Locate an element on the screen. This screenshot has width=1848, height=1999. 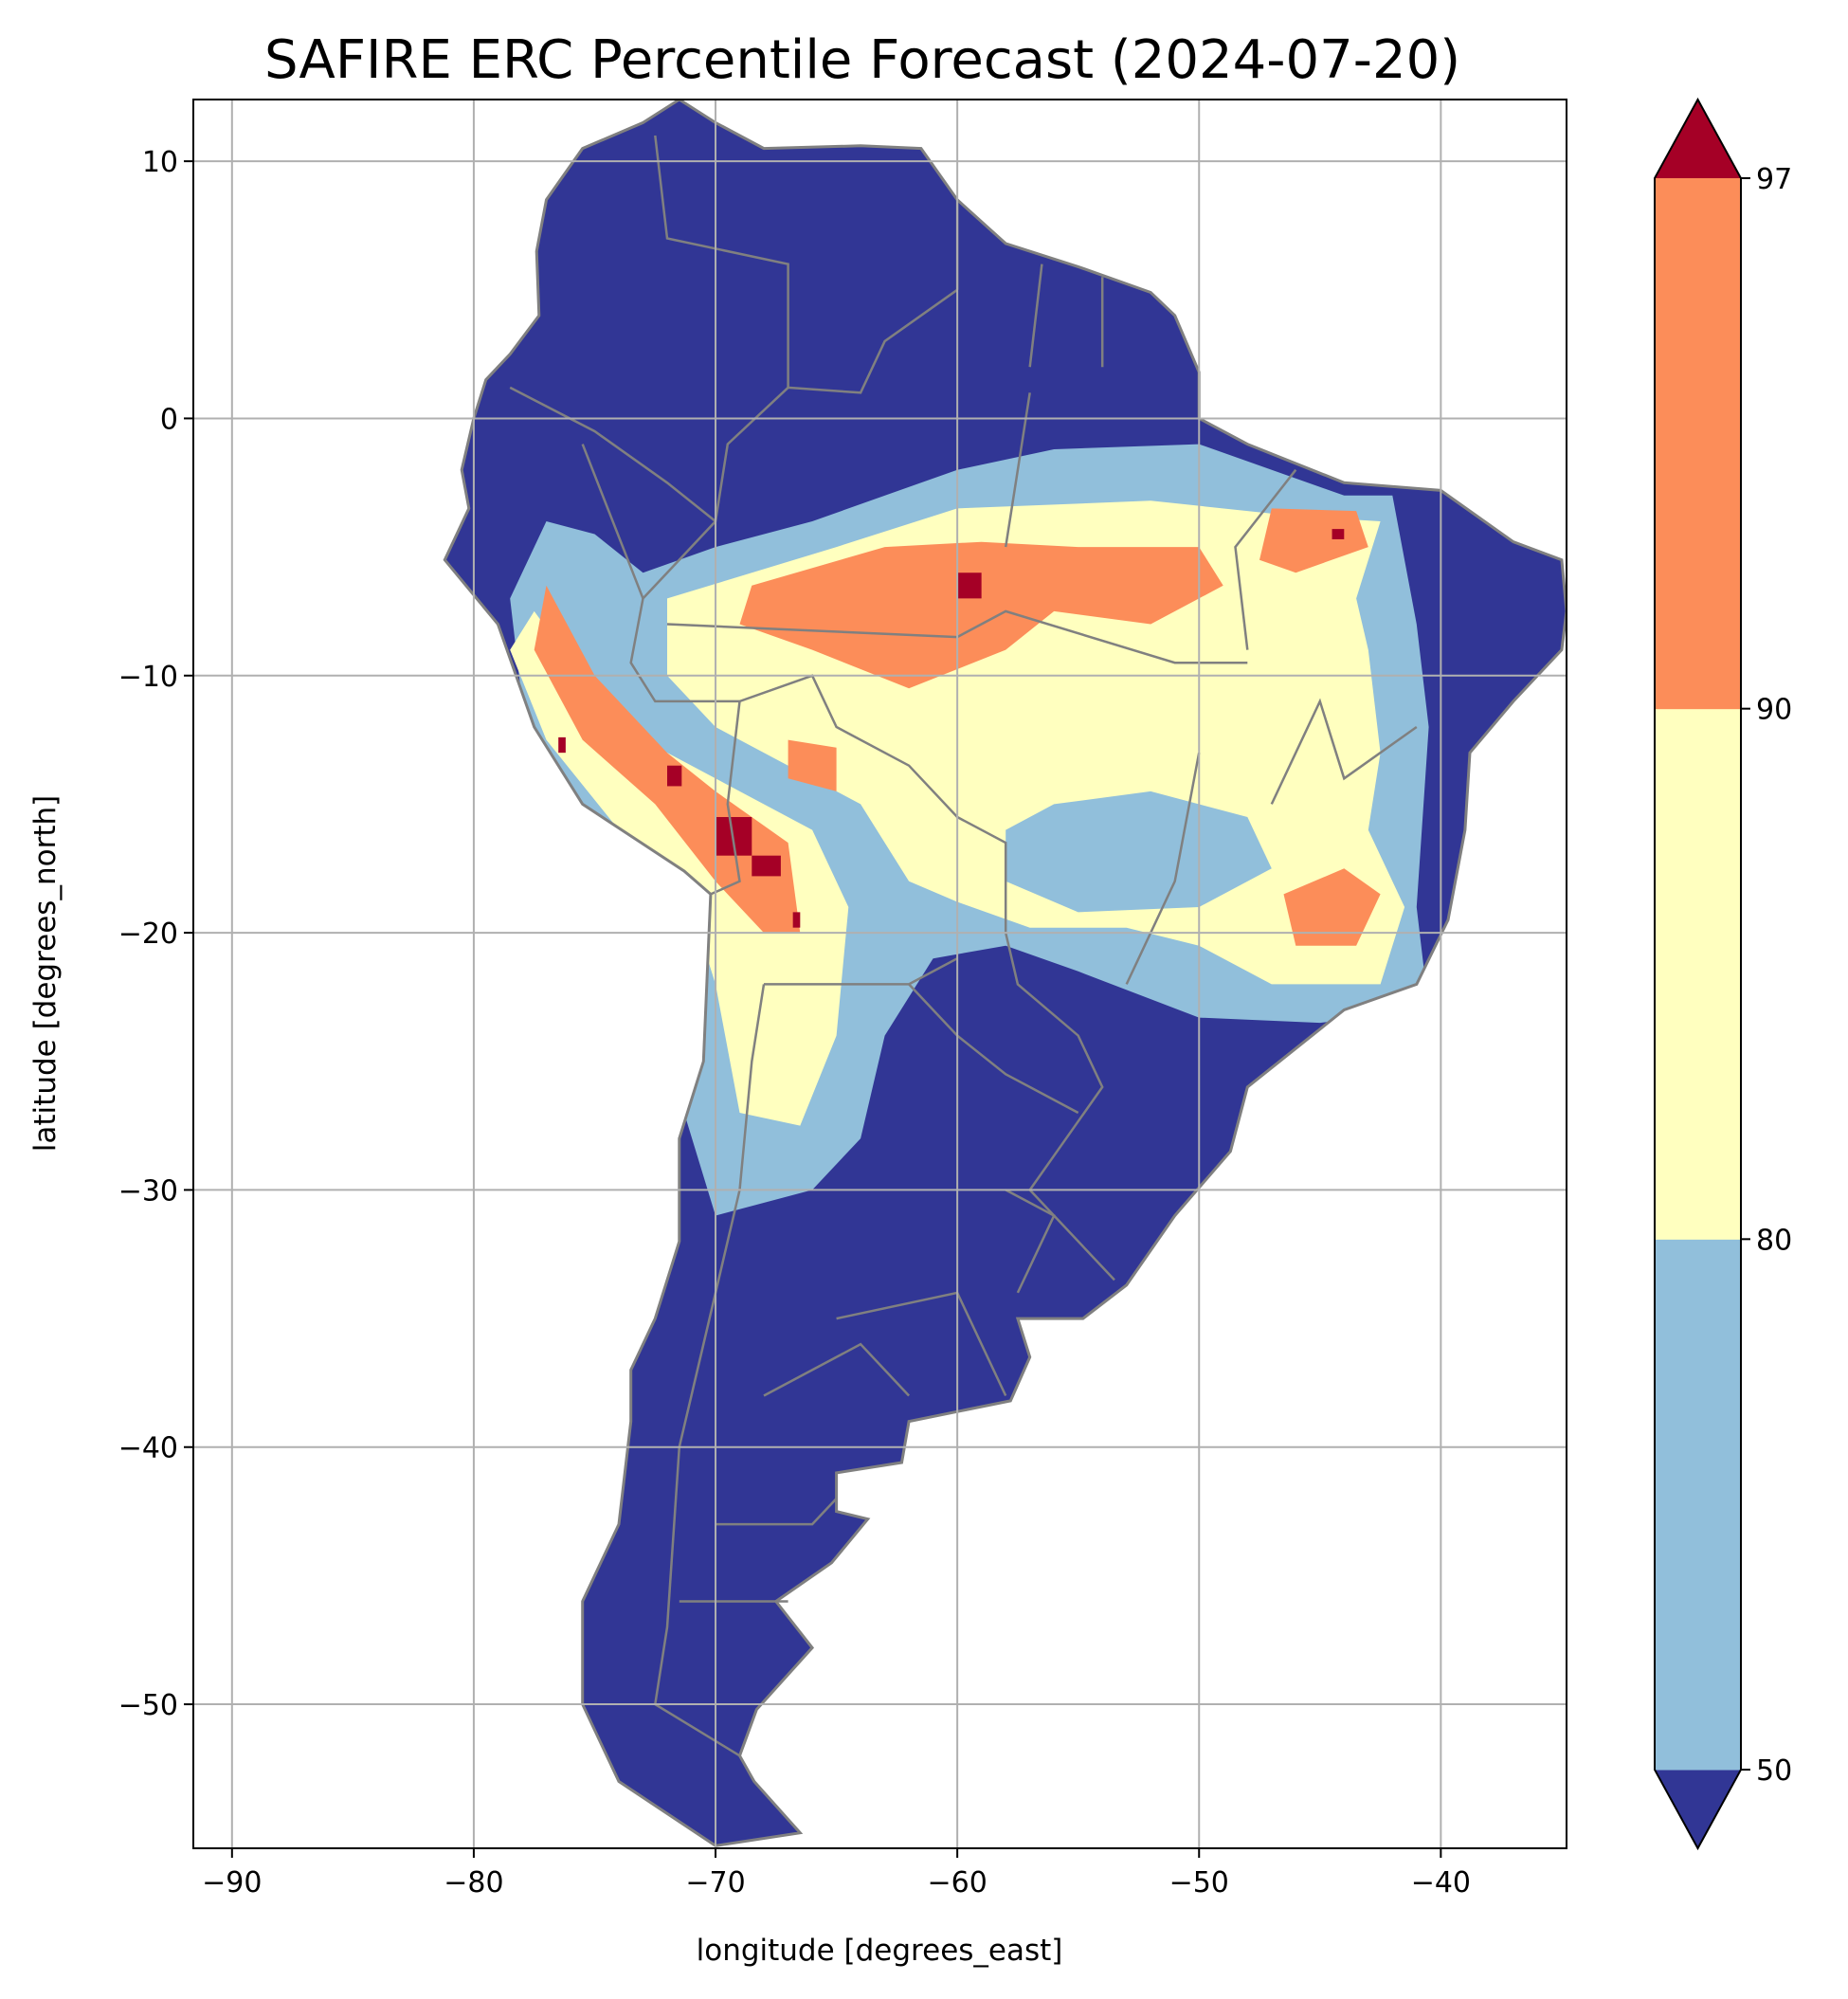
y-tick-label: −50 is located at coordinates (148, 1706).